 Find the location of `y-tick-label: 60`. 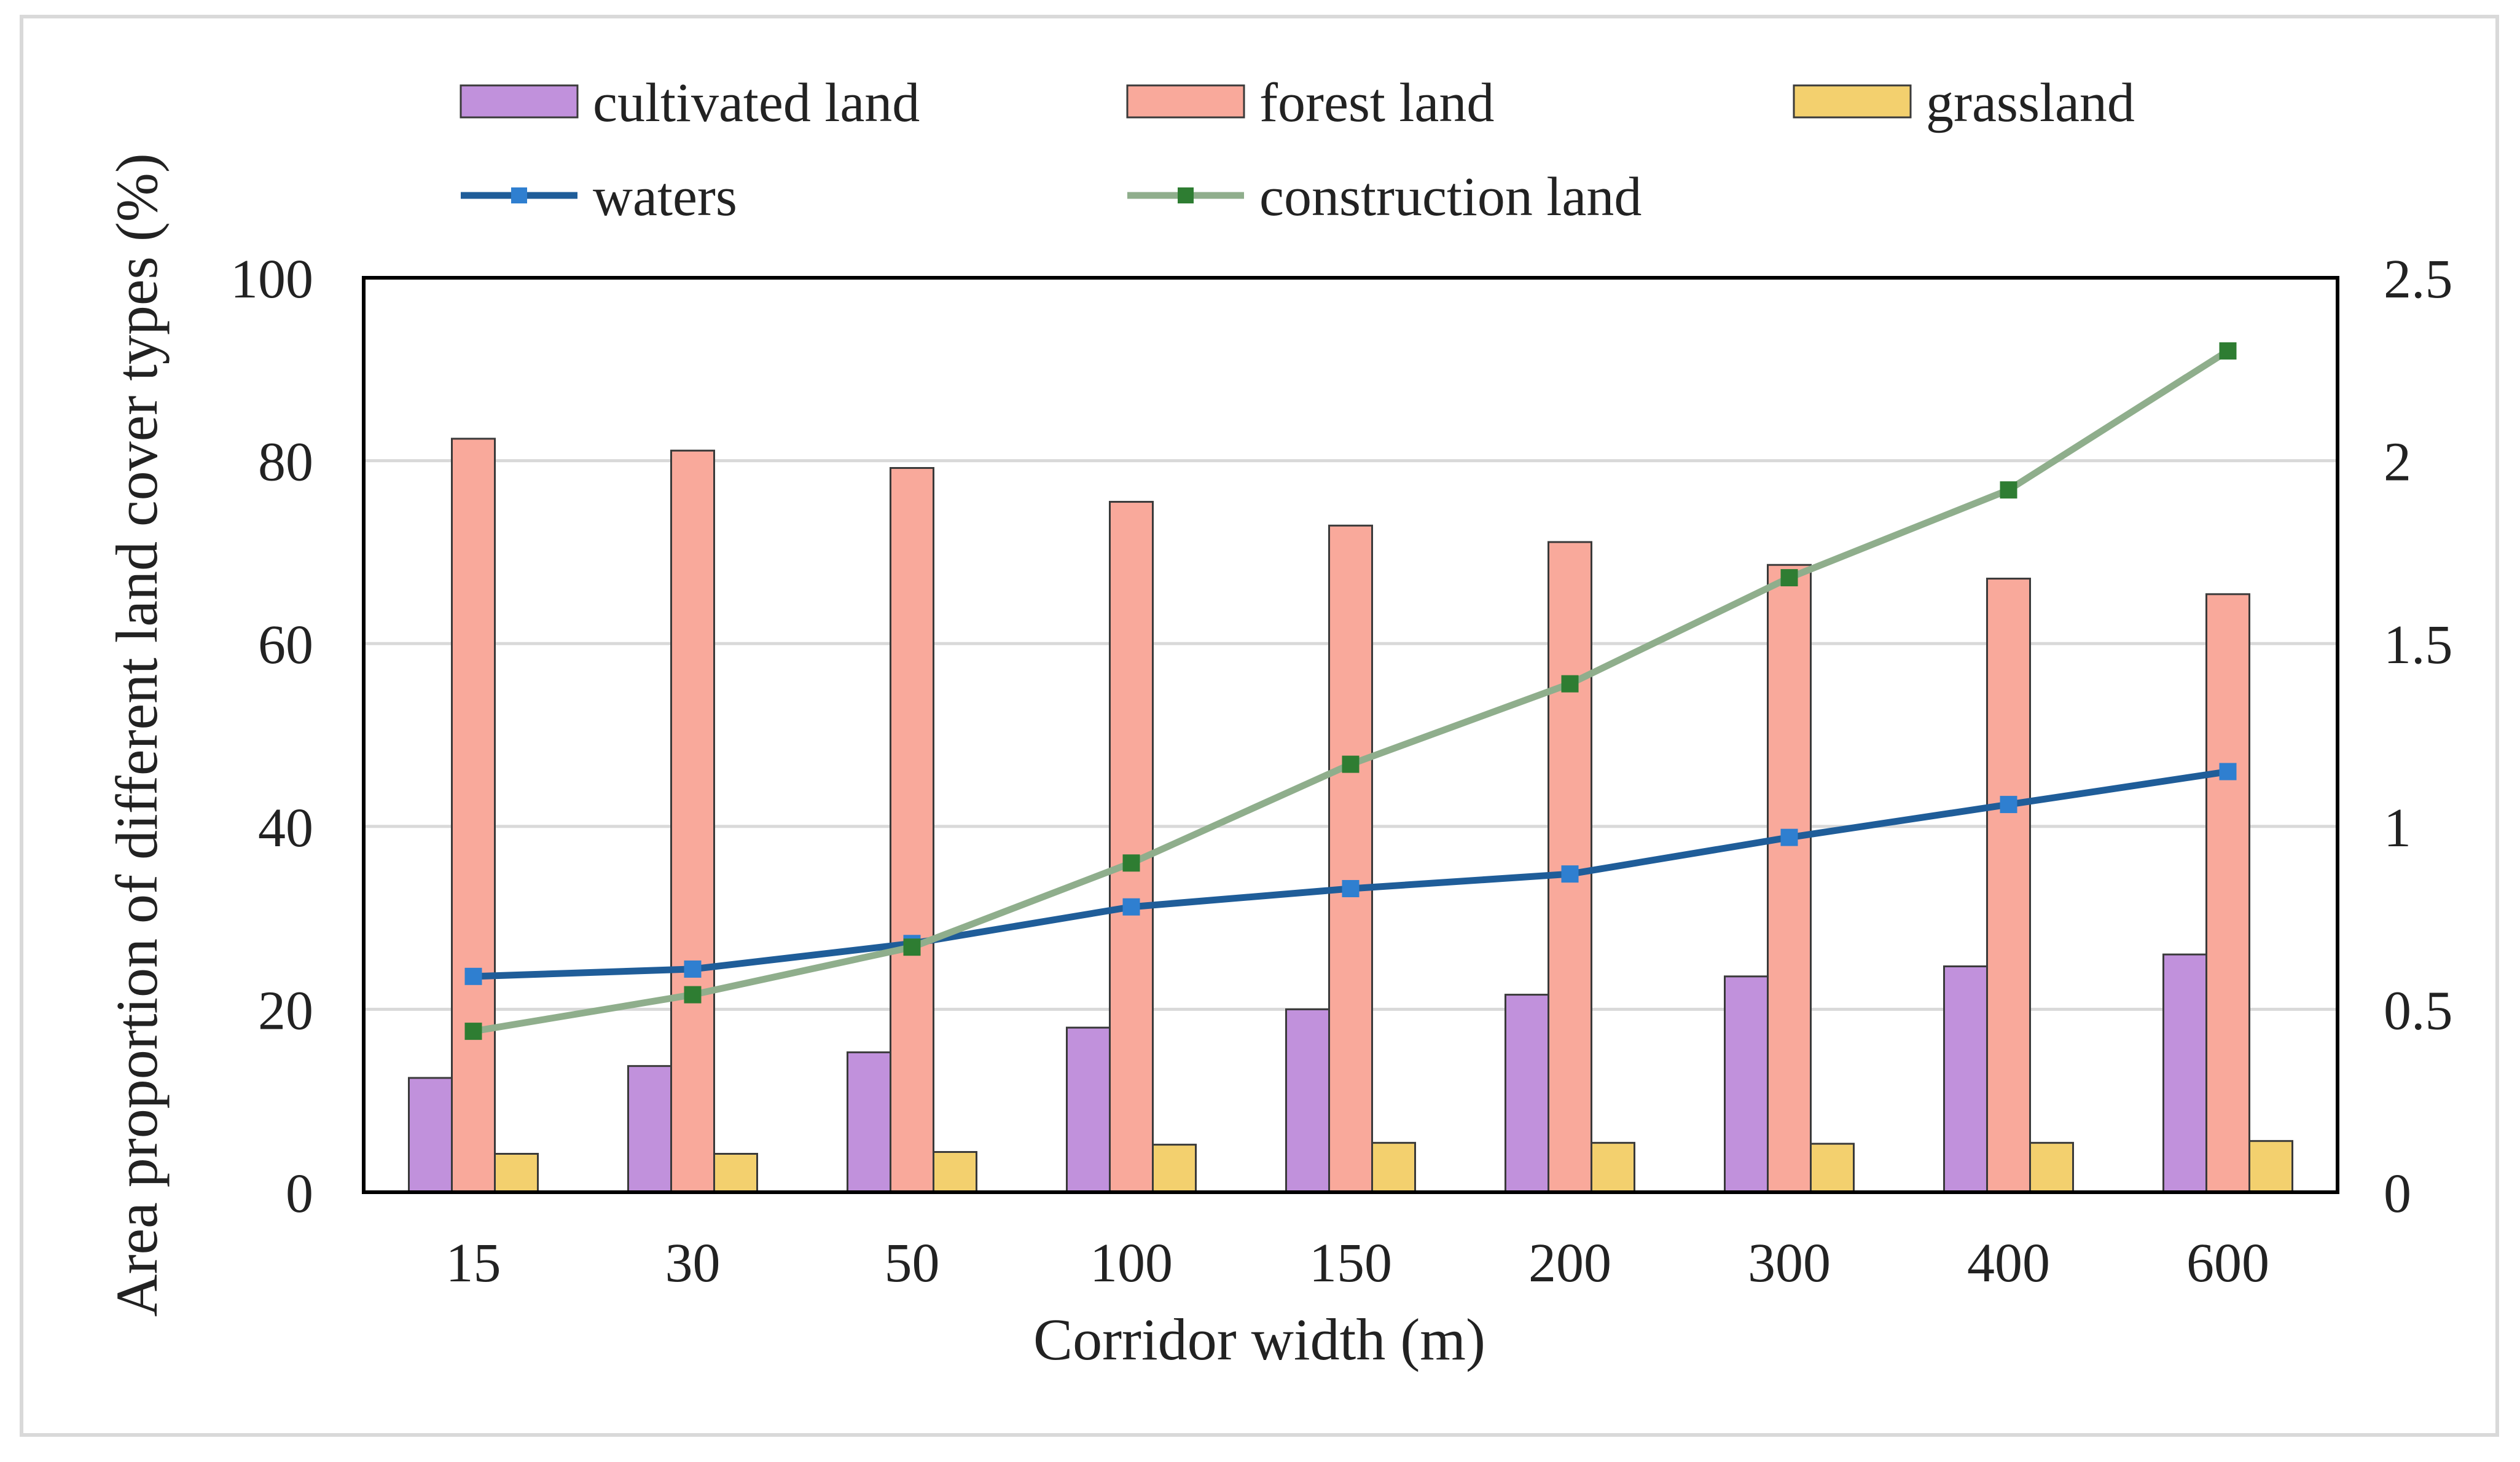

y-tick-label: 60 is located at coordinates (285, 645).